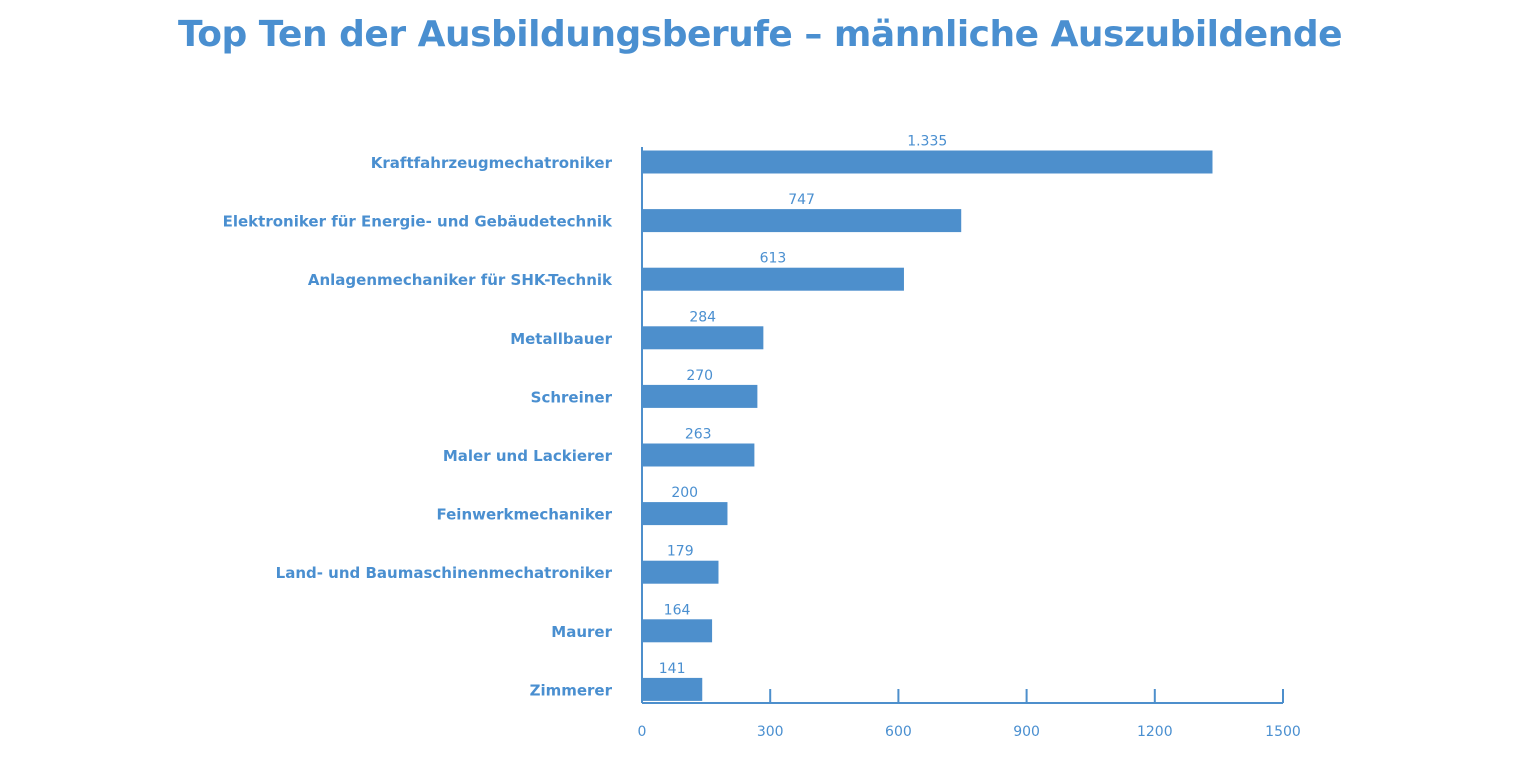  Describe the element at coordinates (677, 610) in the screenshot. I see `value-label-8: 164` at that location.